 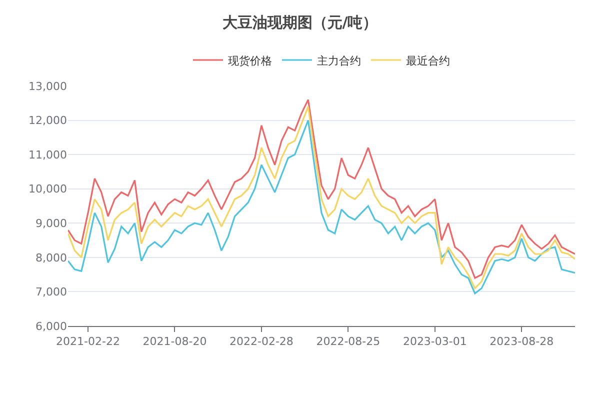 I want to click on y-tick-label: 11,000, so click(x=47, y=155).